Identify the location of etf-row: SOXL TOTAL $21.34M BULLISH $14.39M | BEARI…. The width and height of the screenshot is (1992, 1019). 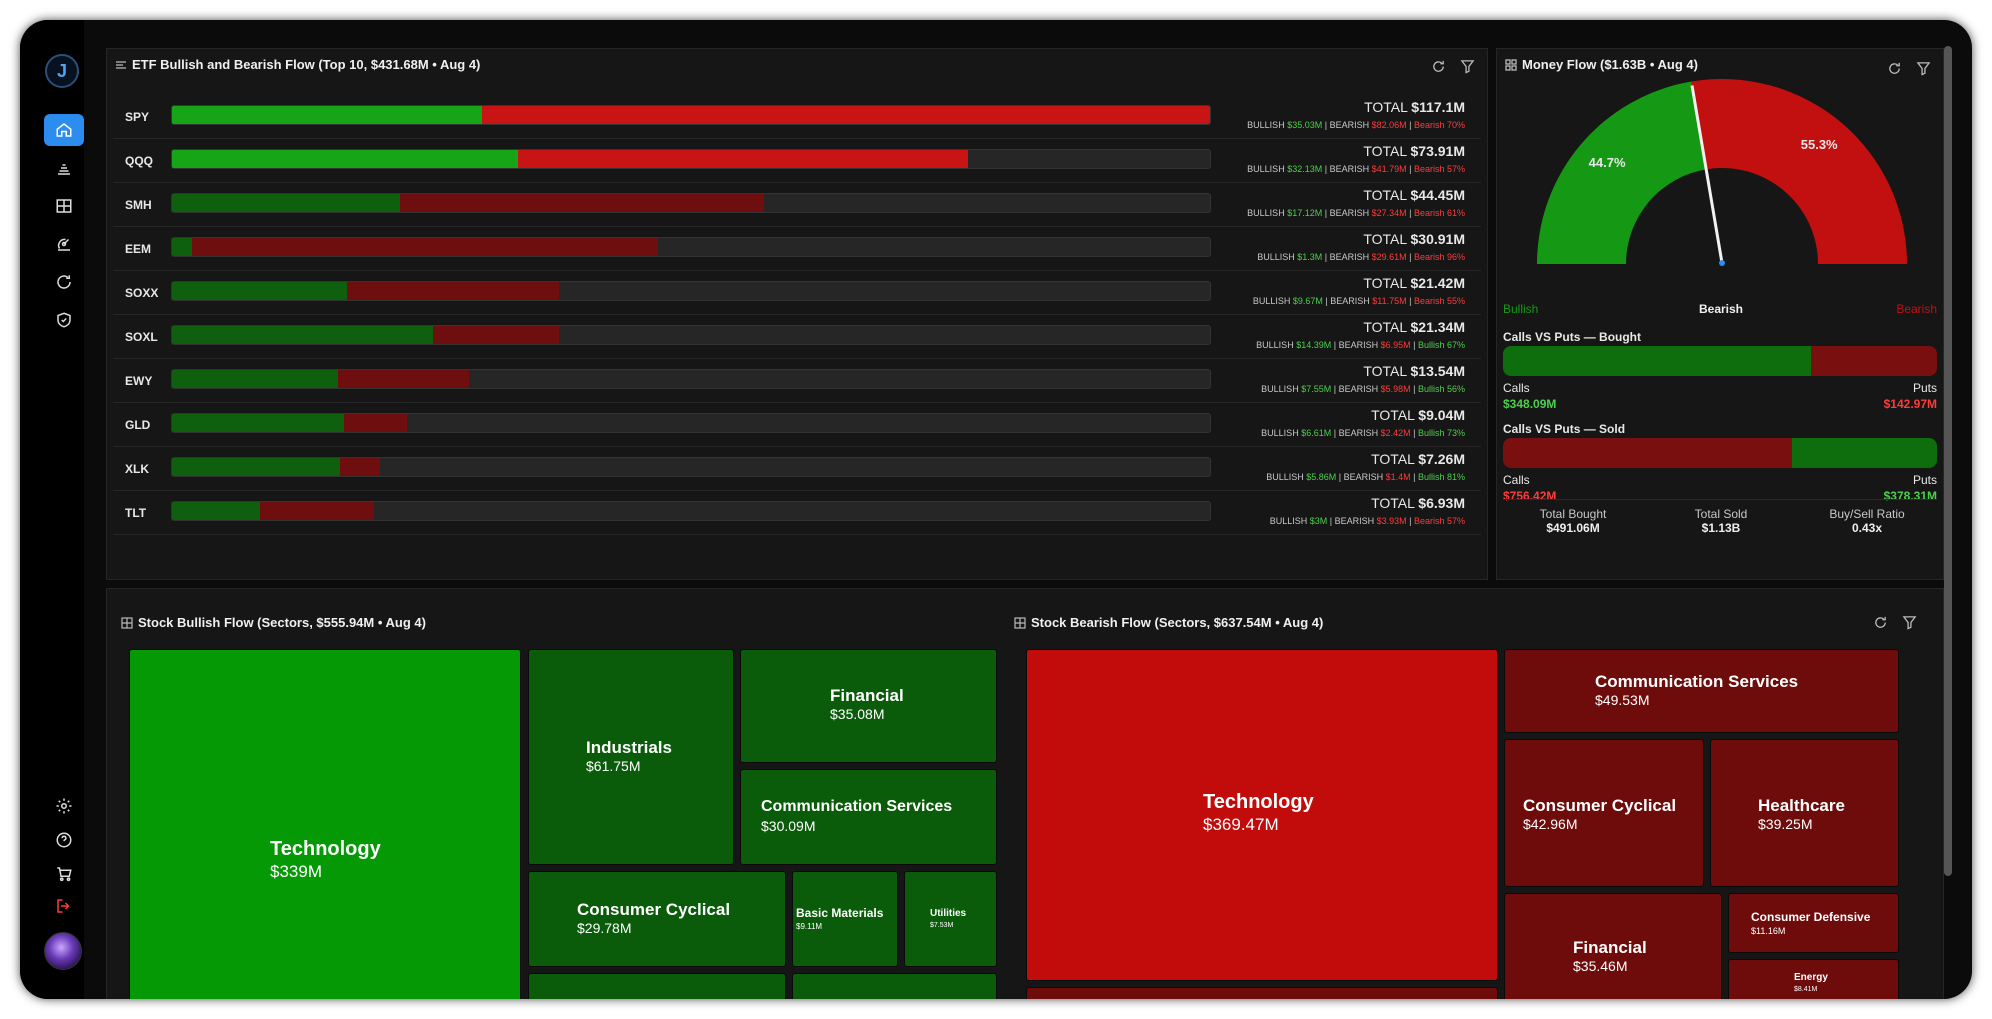
(797, 337).